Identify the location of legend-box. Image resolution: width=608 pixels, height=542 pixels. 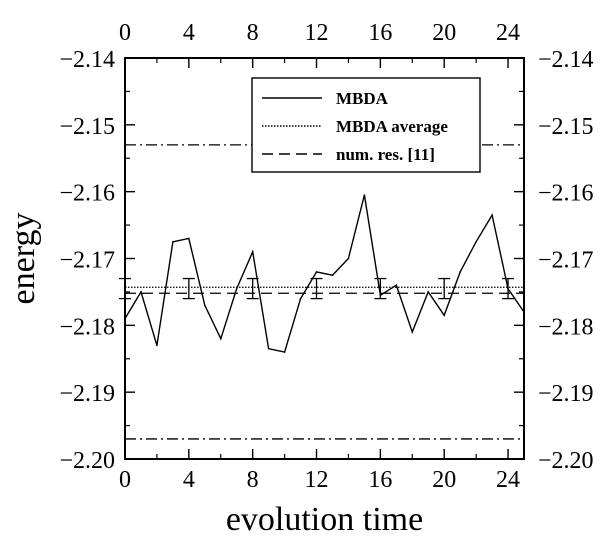
(366, 125).